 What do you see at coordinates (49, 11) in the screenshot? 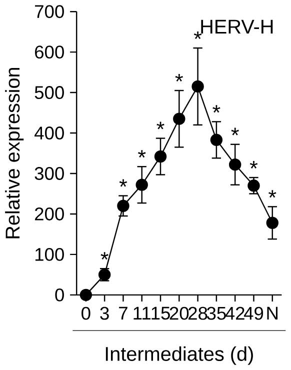
I see `y-tick-label: 700` at bounding box center [49, 11].